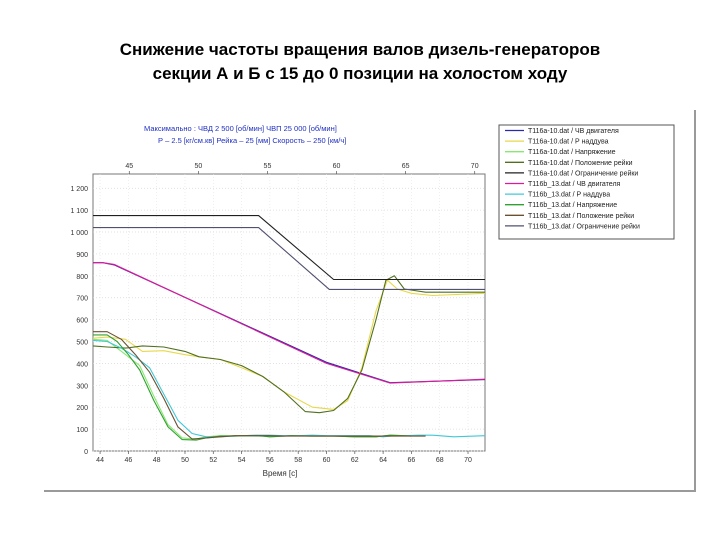 This screenshot has width=720, height=540. Describe the element at coordinates (82, 255) in the screenshot. I see `y-tick-label: 900` at that location.